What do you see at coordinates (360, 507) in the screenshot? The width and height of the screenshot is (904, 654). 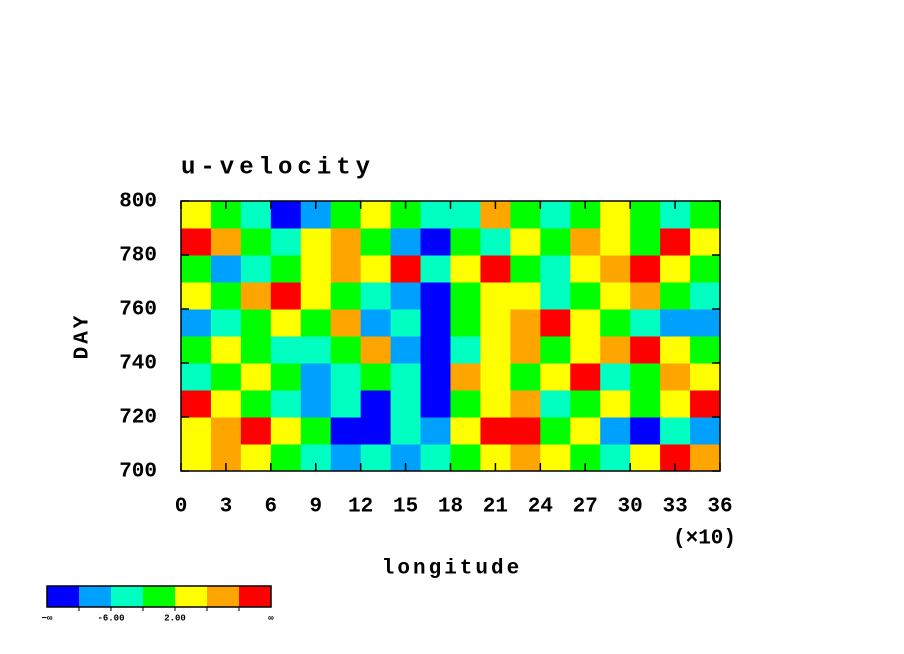 I see `x-tick-label: 12` at bounding box center [360, 507].